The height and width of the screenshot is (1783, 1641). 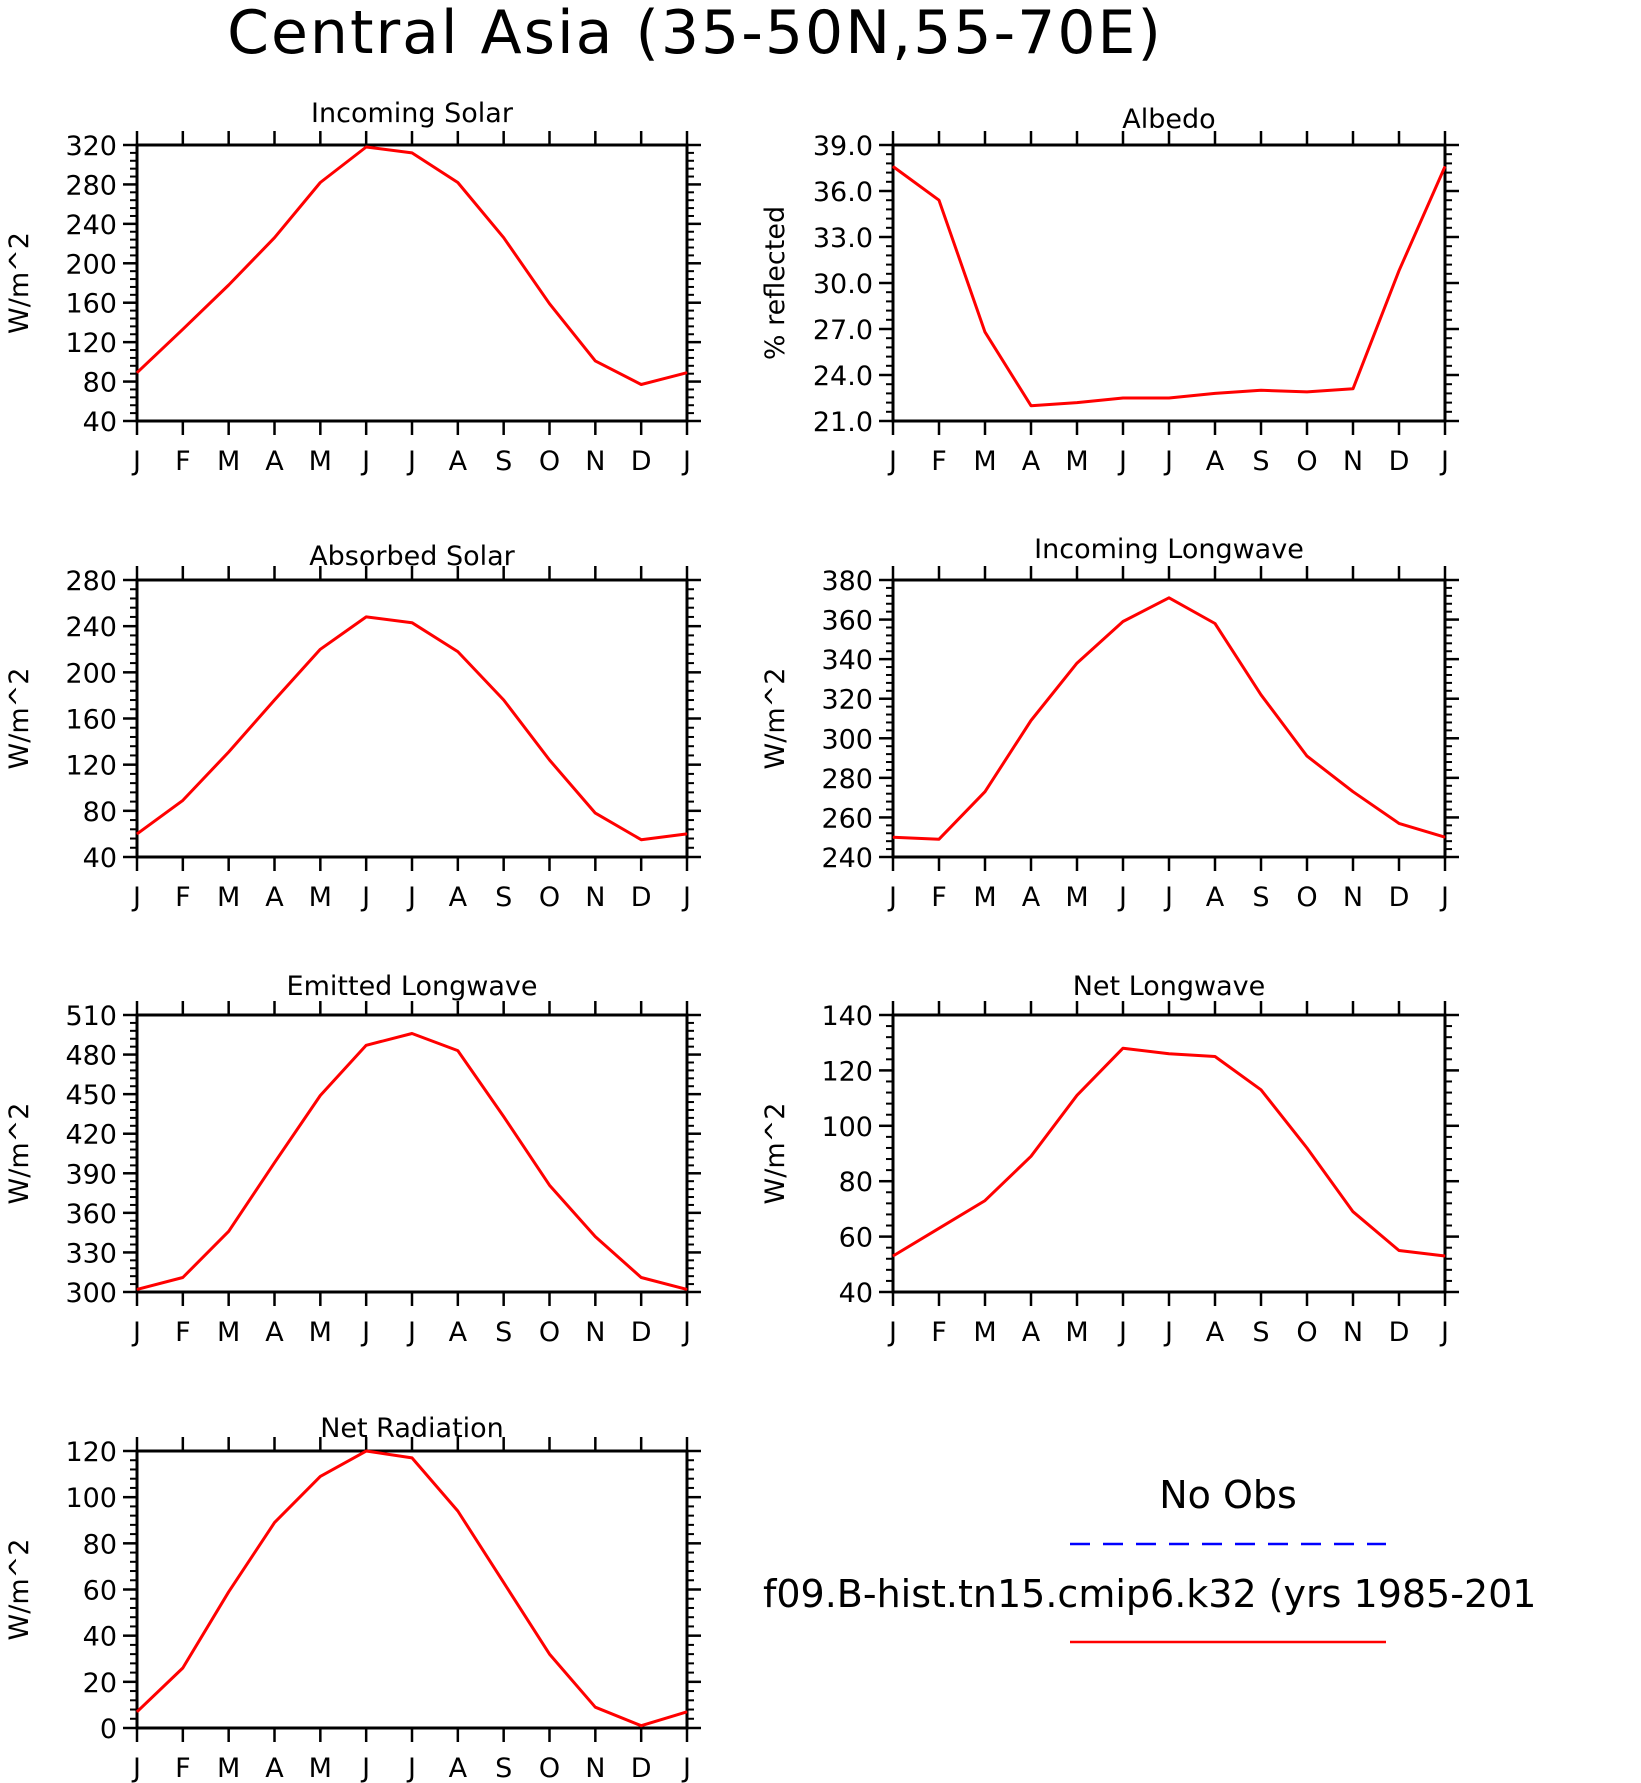 What do you see at coordinates (91, 1056) in the screenshot?
I see `y-tick-label: 480` at bounding box center [91, 1056].